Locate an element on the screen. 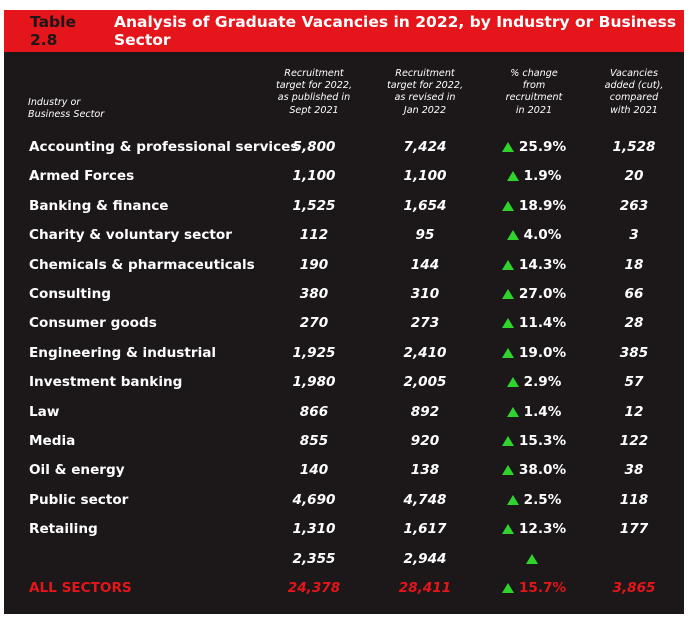 The height and width of the screenshot is (618, 690). table-row: Retailing 1,310 1,617 12.3% 177 is located at coordinates (344, 529).